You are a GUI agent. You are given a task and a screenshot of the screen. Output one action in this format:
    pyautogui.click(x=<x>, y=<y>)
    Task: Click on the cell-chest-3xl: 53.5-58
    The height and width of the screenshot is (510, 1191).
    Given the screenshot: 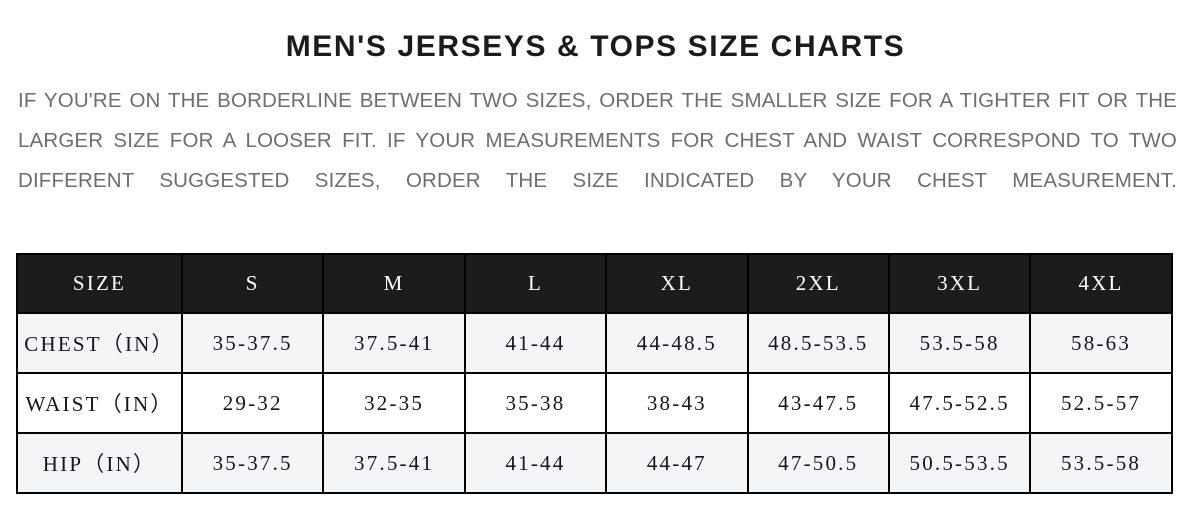 What is the action you would take?
    pyautogui.click(x=959, y=343)
    